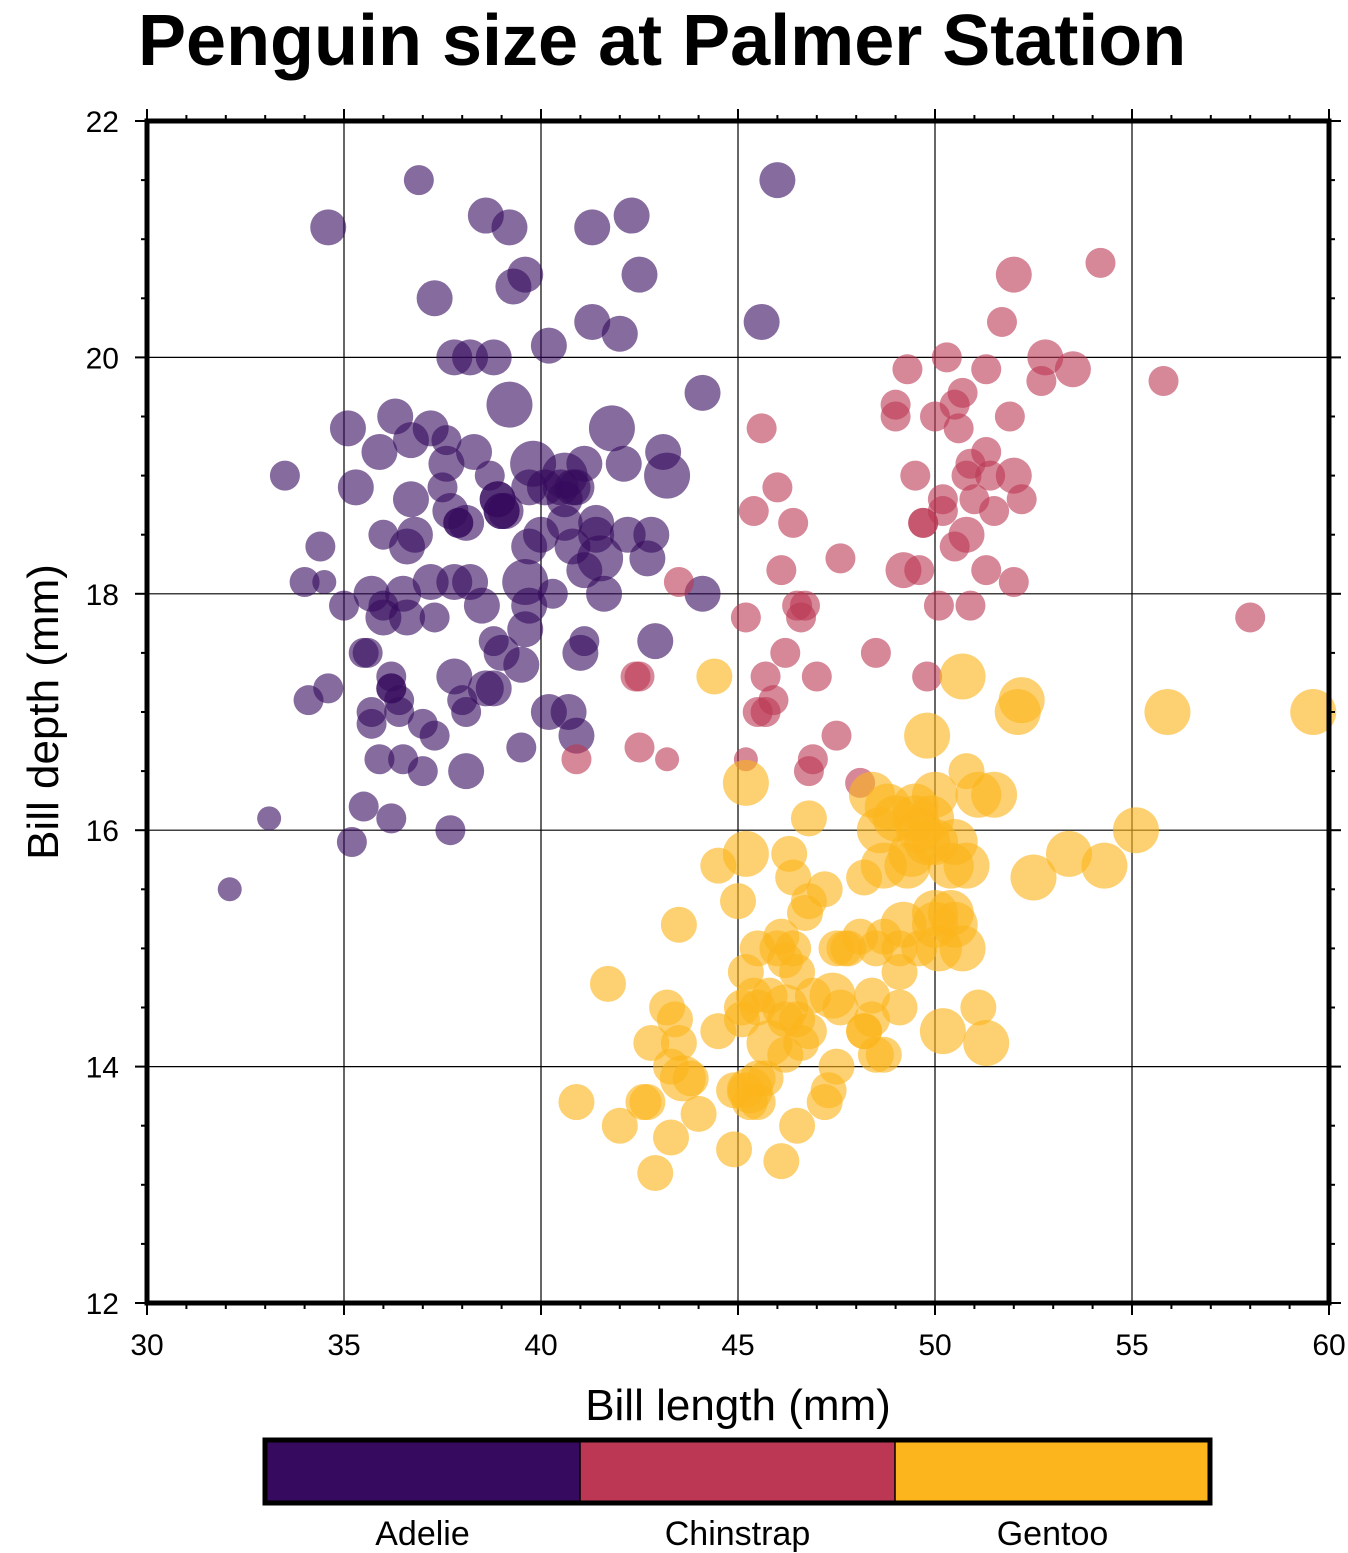 Image resolution: width=1348 pixels, height=1553 pixels. I want to click on x-tick-label: 30, so click(146, 1345).